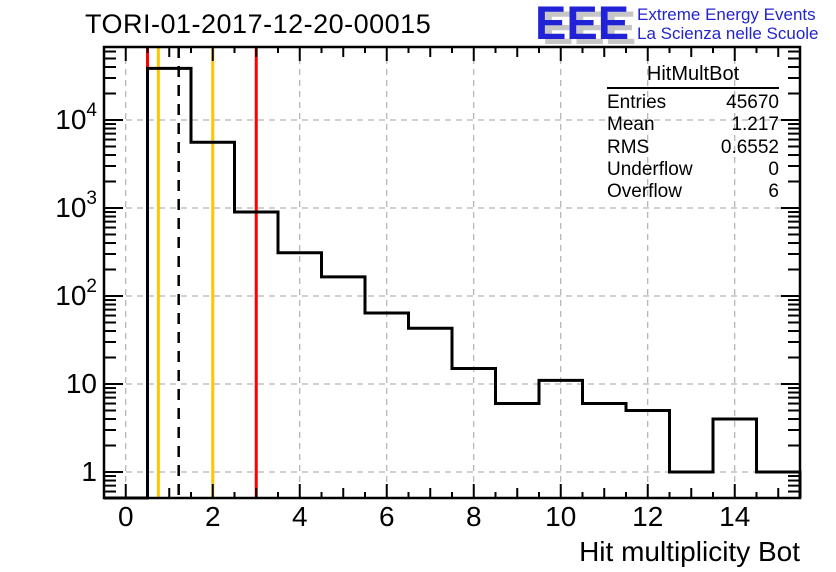 The height and width of the screenshot is (572, 836). What do you see at coordinates (631, 125) in the screenshot?
I see `stat-label: Mean` at bounding box center [631, 125].